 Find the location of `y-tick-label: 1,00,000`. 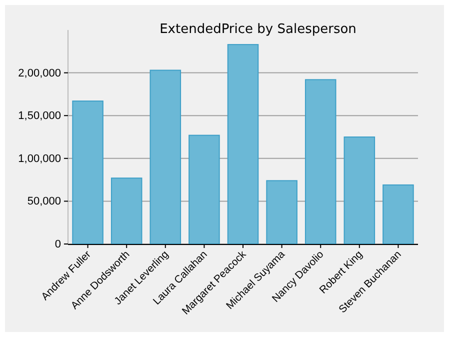

y-tick-label: 1,00,000 is located at coordinates (39, 158).